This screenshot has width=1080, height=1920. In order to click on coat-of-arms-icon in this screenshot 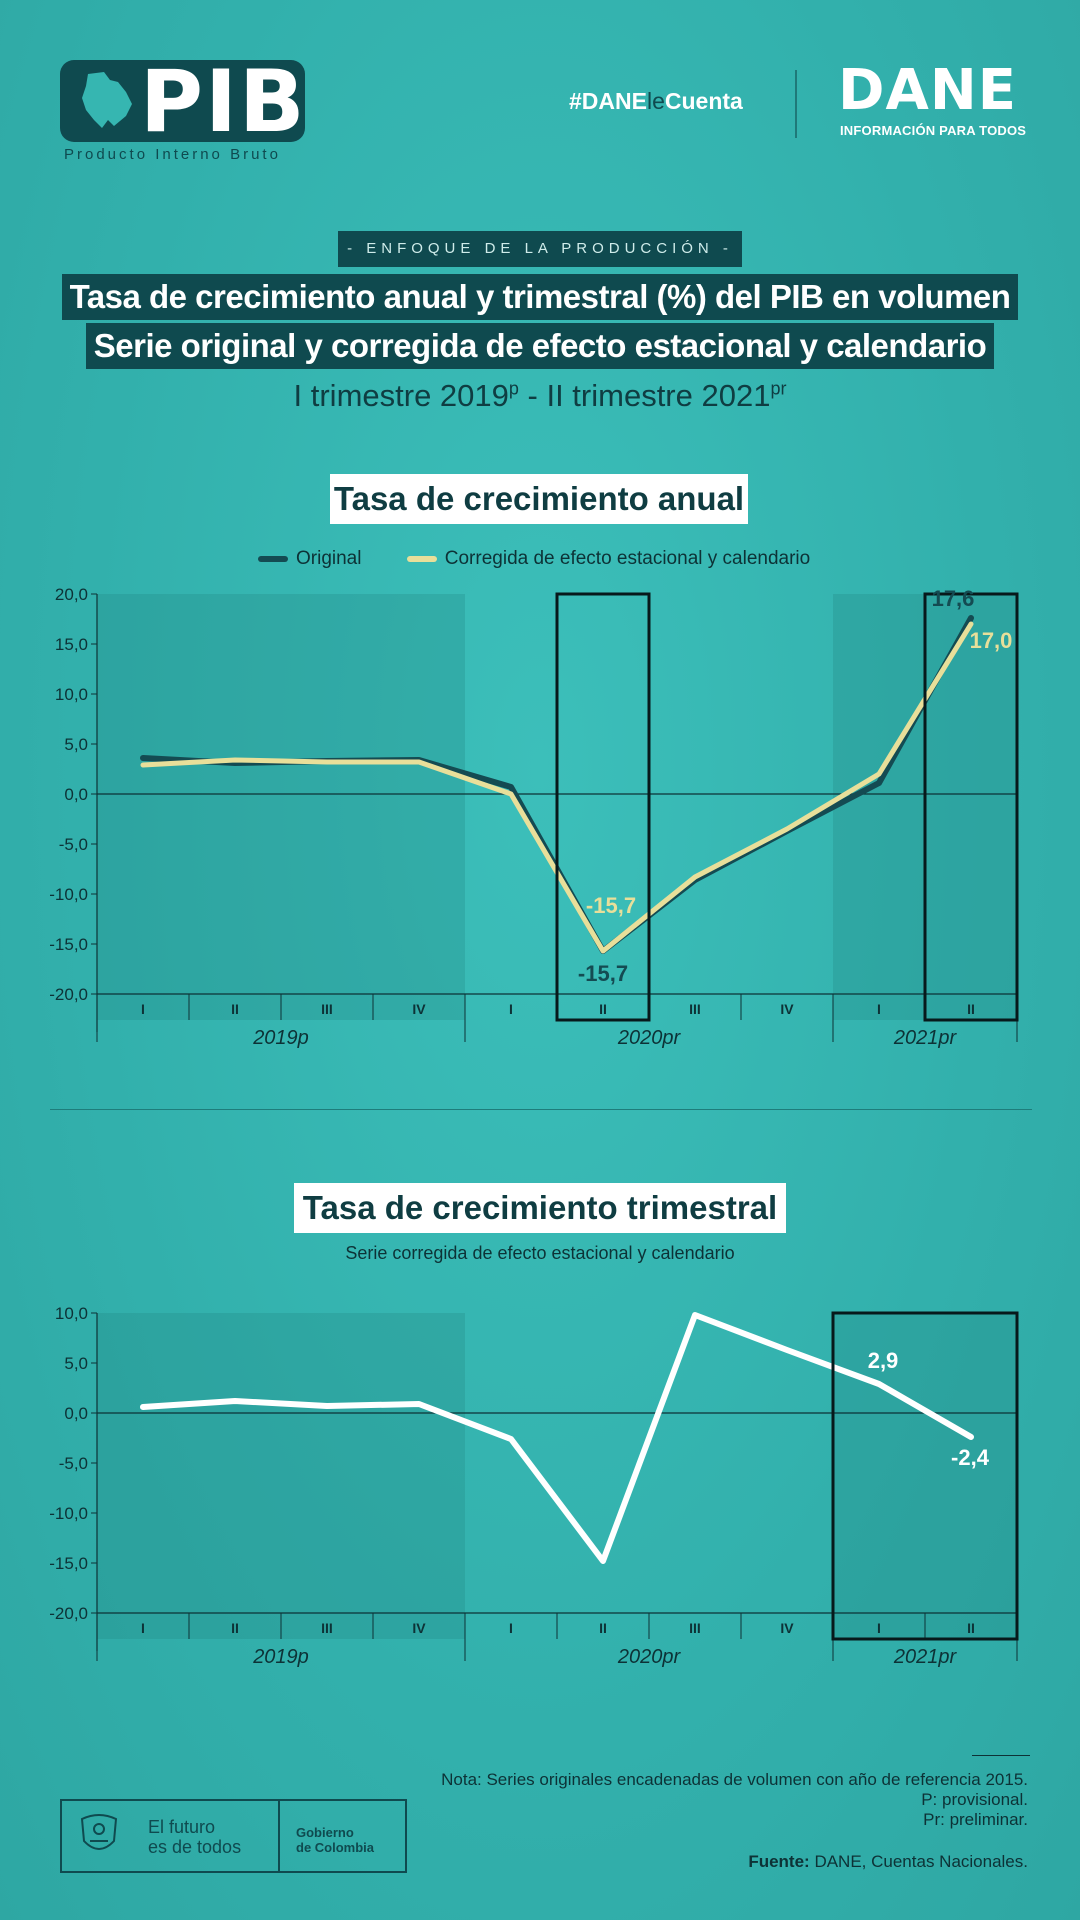, I will do `click(99, 1832)`.